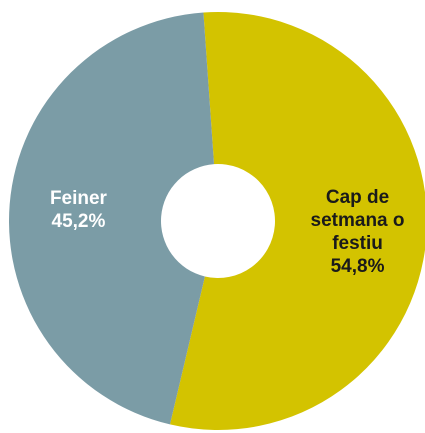  I want to click on category-label: Feiner, so click(78, 198).